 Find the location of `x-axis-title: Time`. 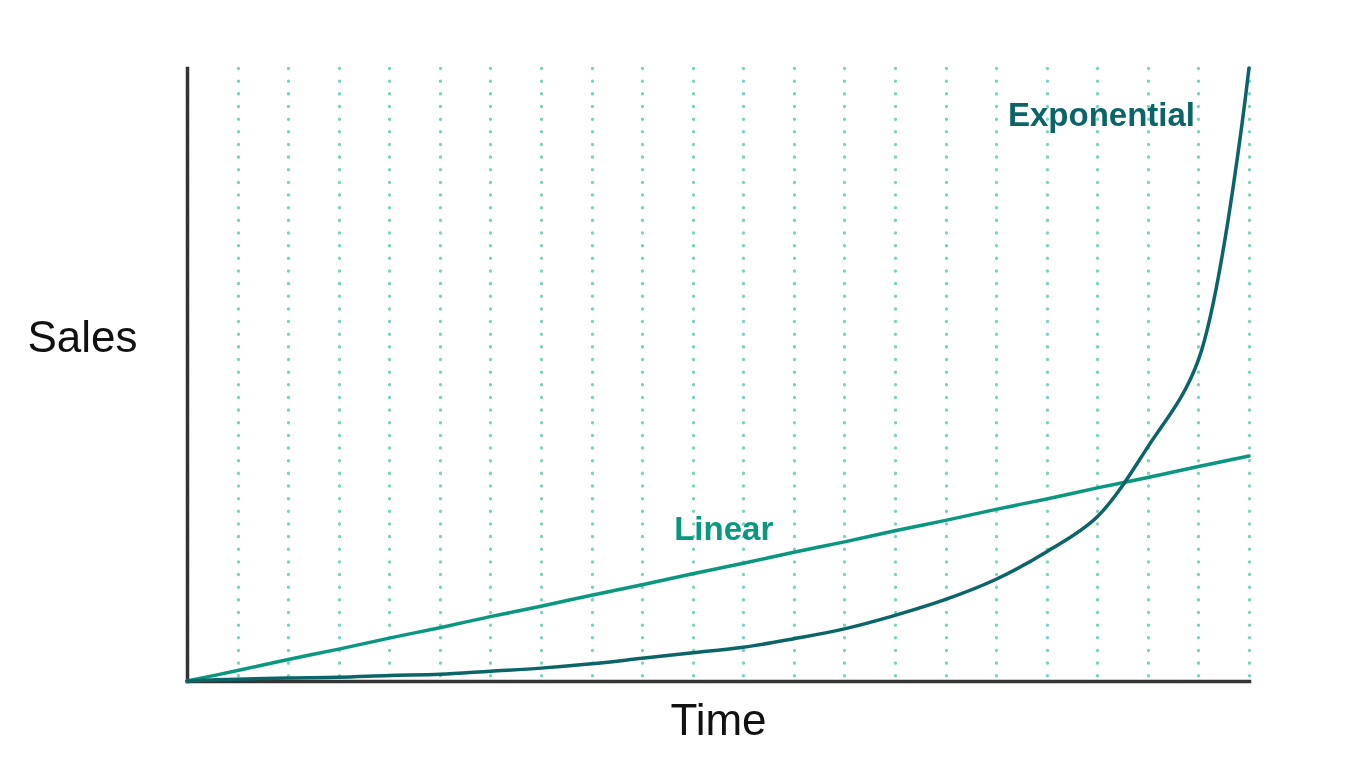

x-axis-title: Time is located at coordinates (718, 719).